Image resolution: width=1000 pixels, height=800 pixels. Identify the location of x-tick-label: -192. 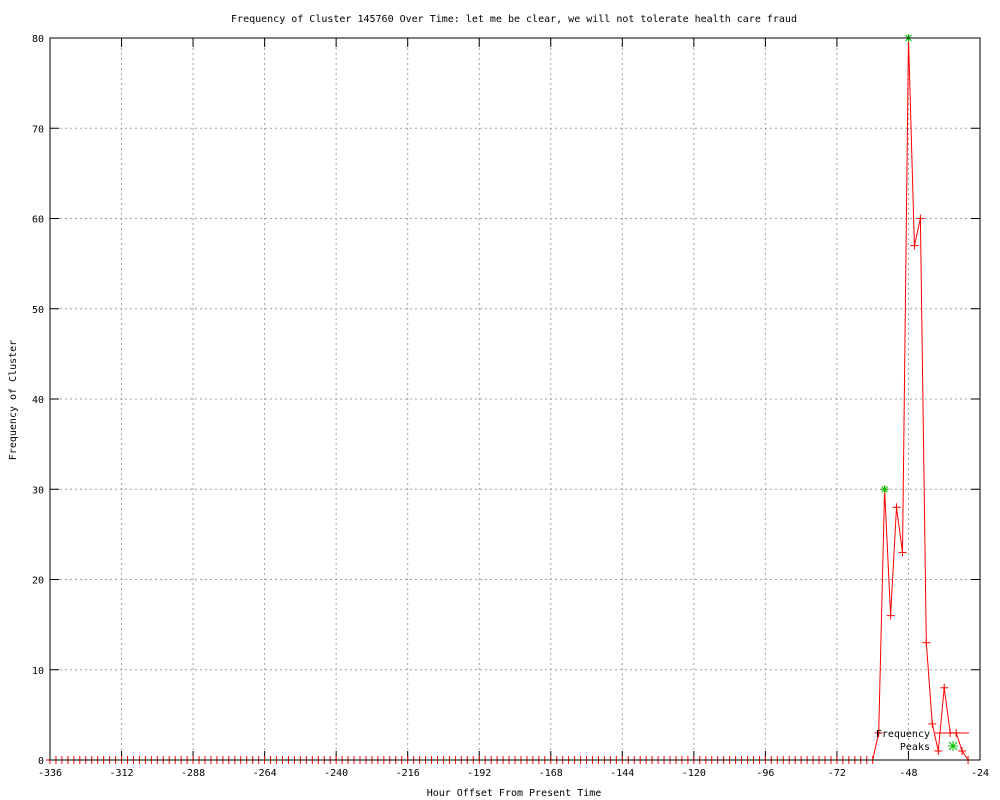
(479, 773).